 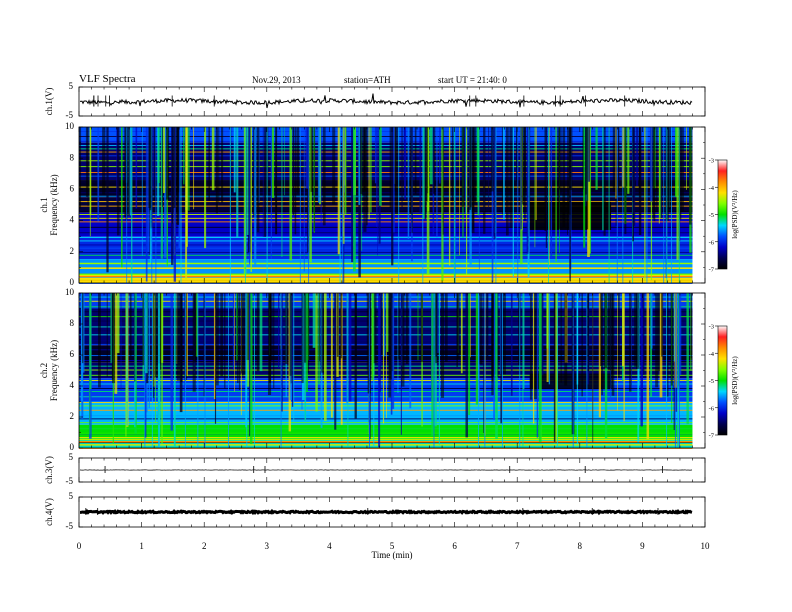 I want to click on x-tick-label: 3, so click(x=267, y=546).